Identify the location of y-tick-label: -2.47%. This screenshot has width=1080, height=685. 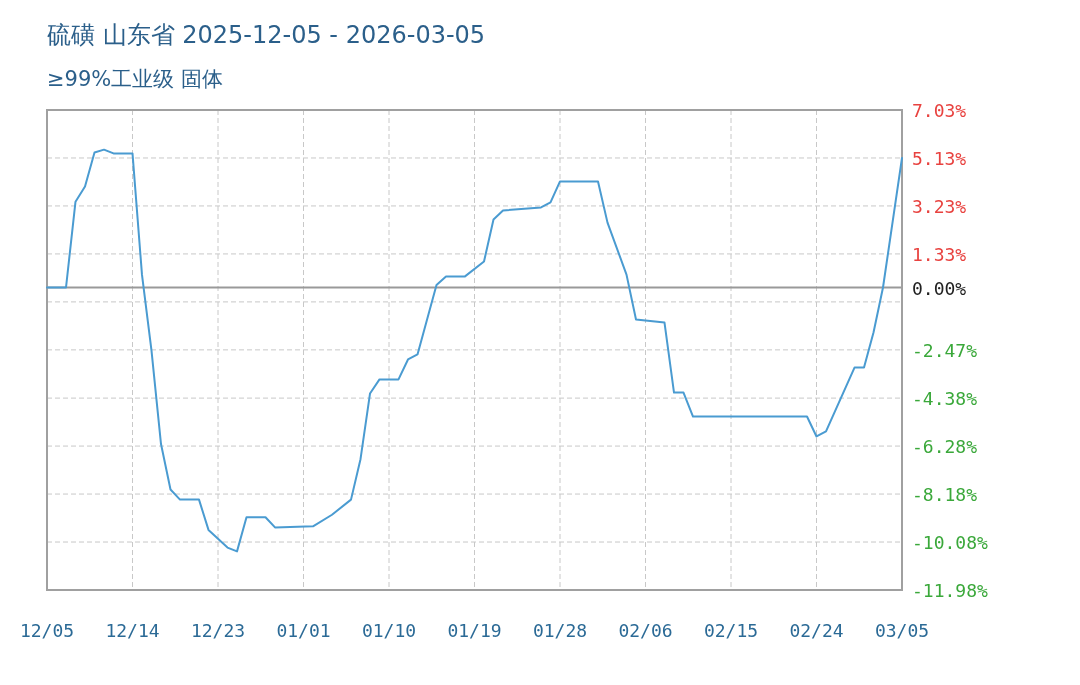
(945, 350).